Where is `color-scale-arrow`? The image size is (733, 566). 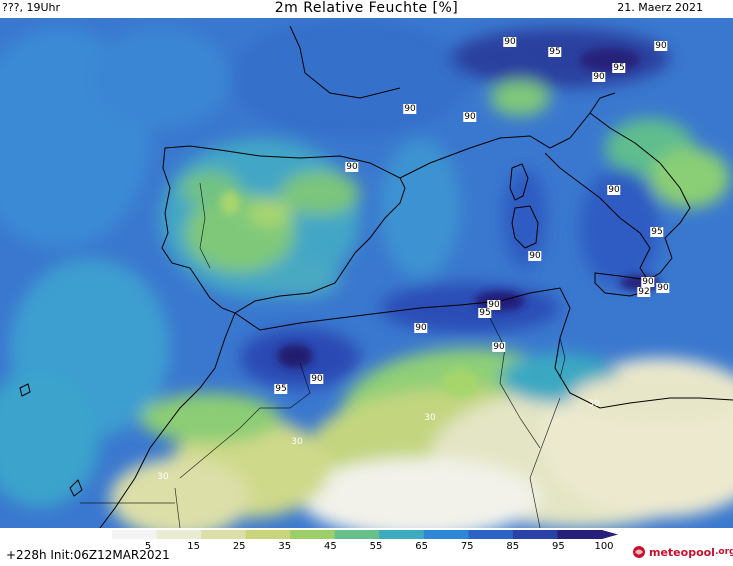 color-scale-arrow is located at coordinates (610, 534).